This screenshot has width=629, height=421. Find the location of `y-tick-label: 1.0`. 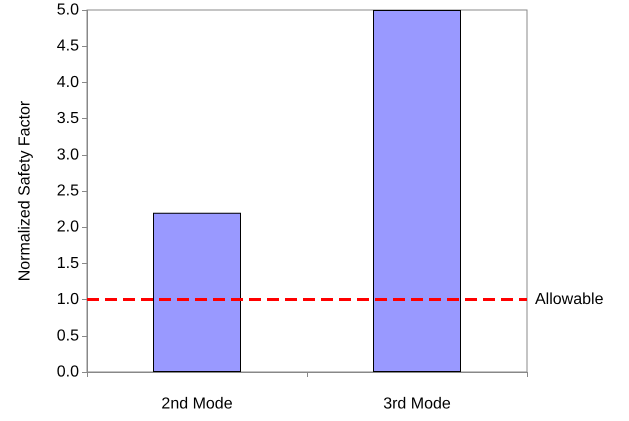

y-tick-label: 1.0 is located at coordinates (68, 299).